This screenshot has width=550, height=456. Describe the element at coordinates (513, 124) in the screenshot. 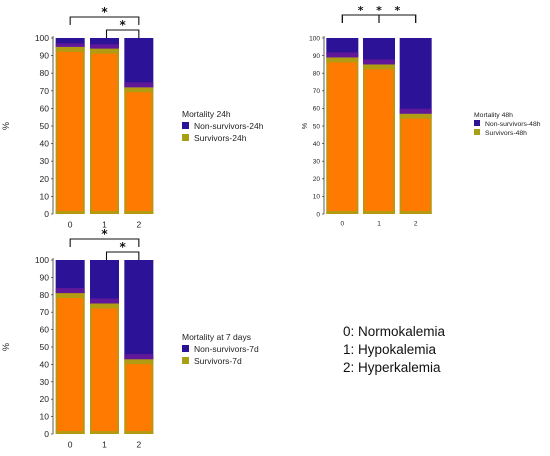

I see `legend-item: Non-survivors-48h` at that location.